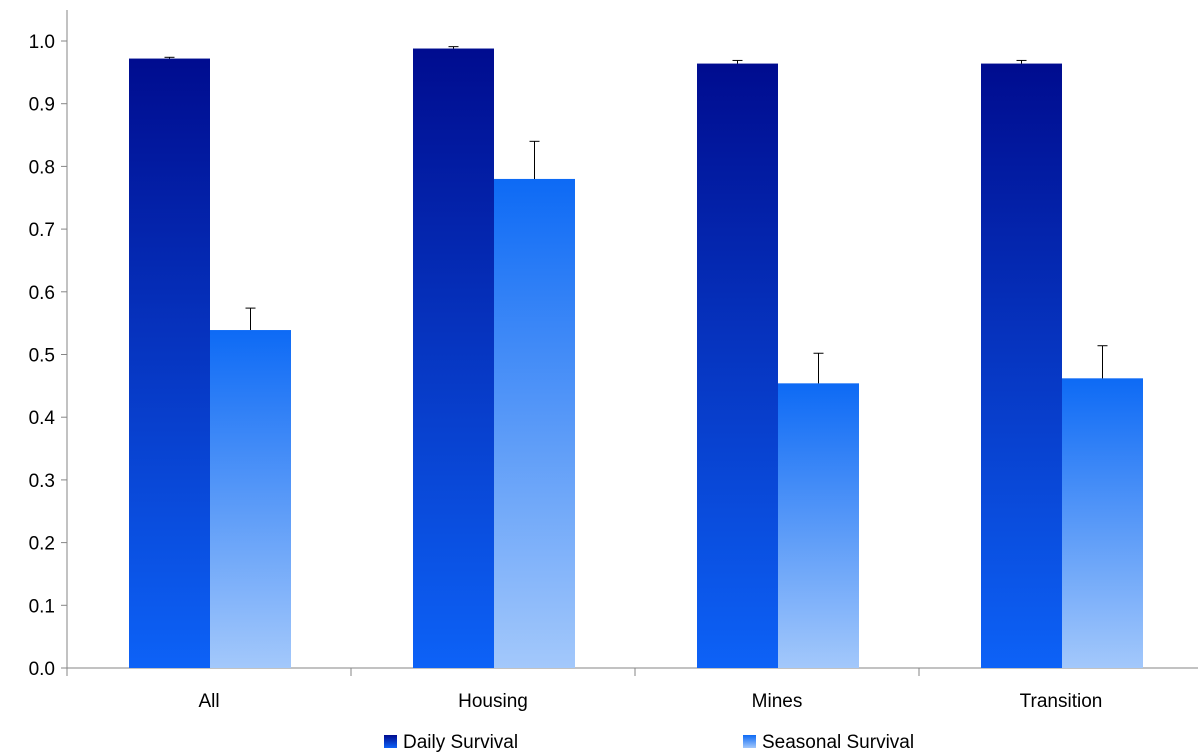 This screenshot has width=1198, height=752. What do you see at coordinates (42, 105) in the screenshot?
I see `y-tick-label: 0.9` at bounding box center [42, 105].